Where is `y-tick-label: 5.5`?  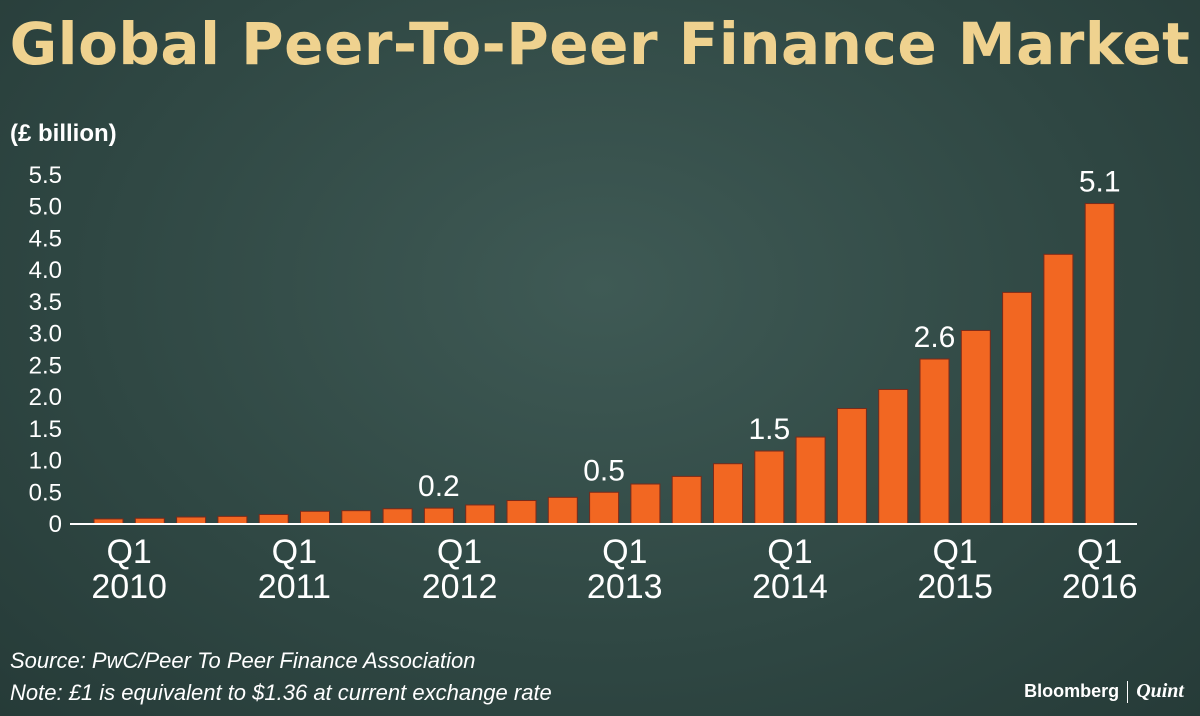 y-tick-label: 5.5 is located at coordinates (45, 175).